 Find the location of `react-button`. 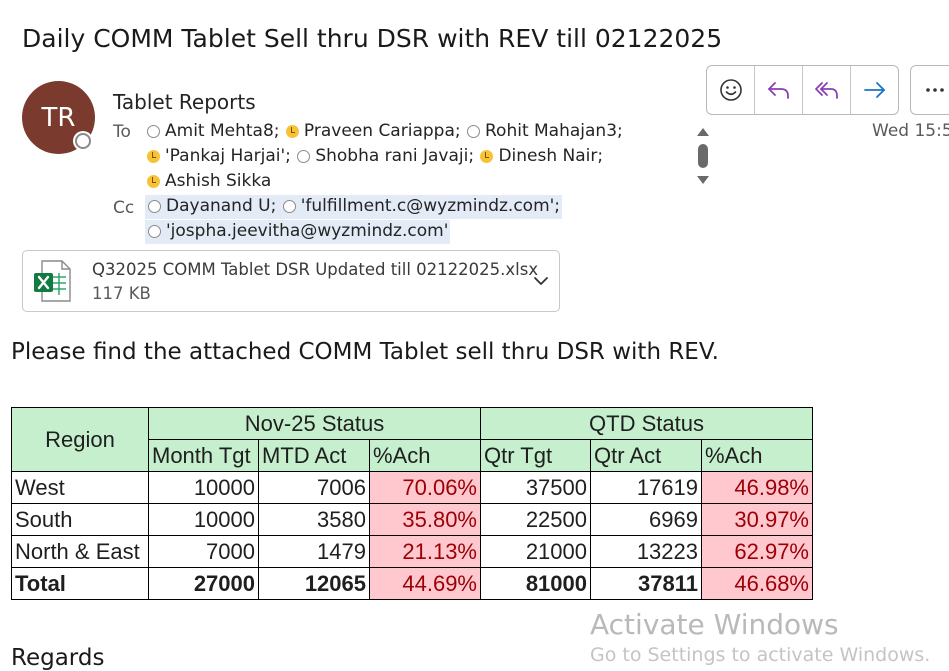

react-button is located at coordinates (731, 90).